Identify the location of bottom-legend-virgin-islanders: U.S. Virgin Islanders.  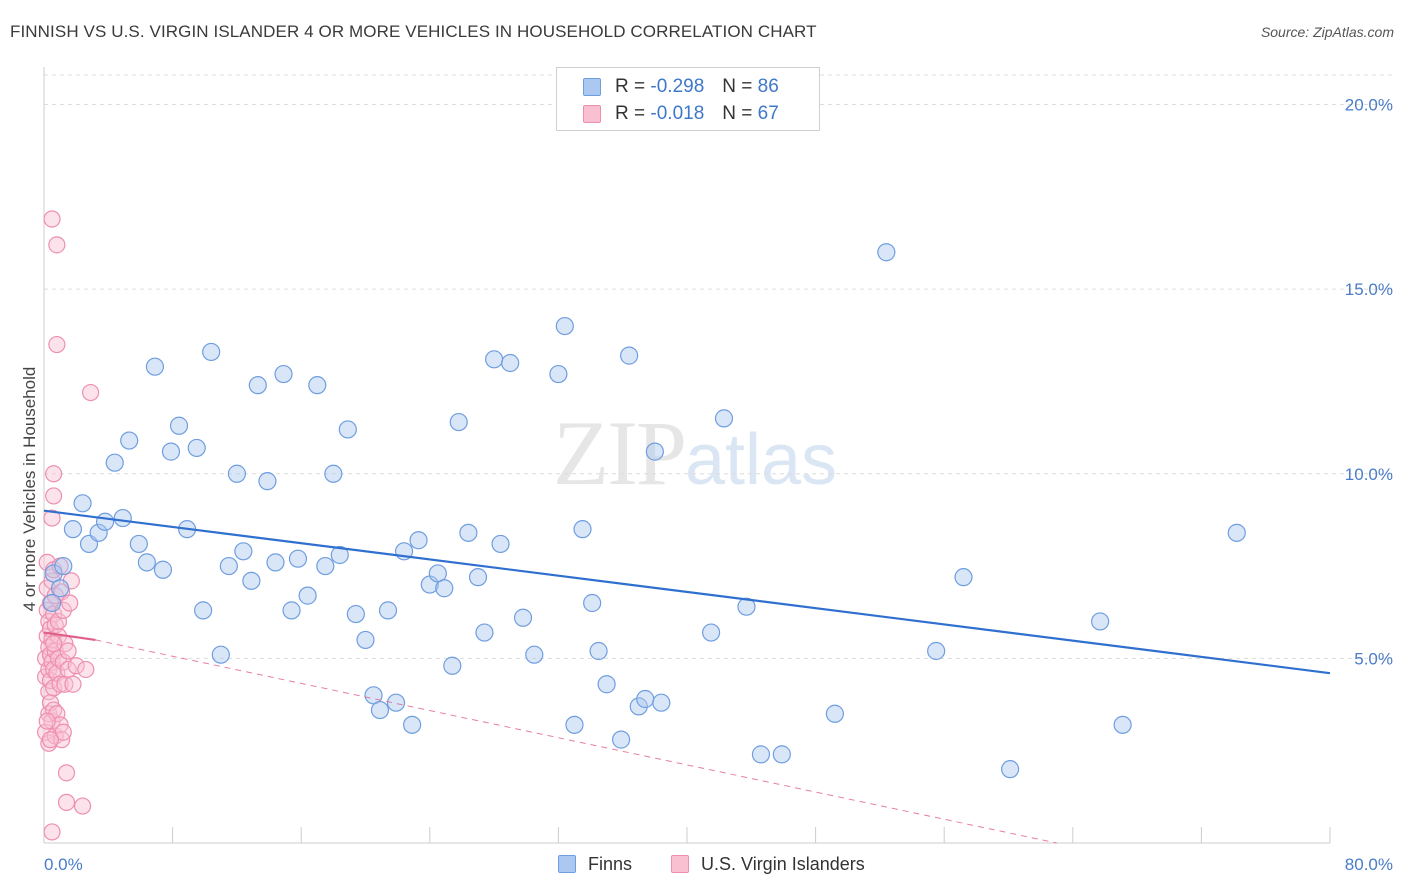
(768, 864).